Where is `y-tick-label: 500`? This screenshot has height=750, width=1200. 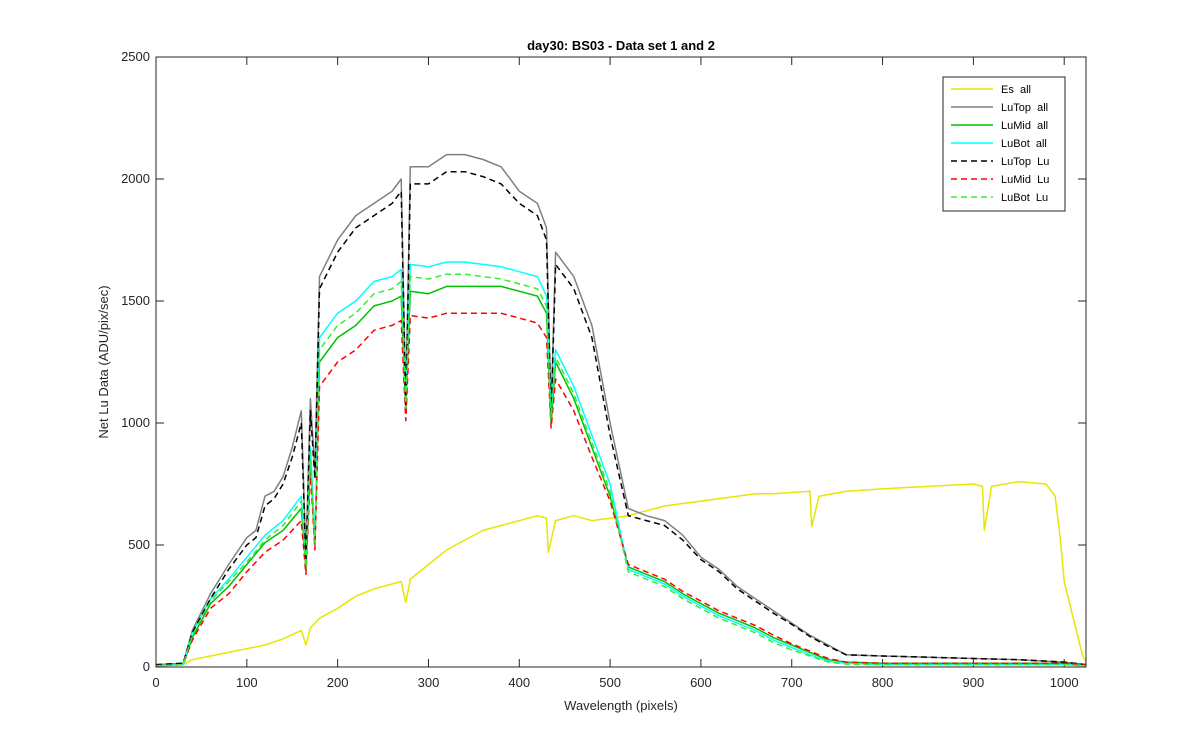
y-tick-label: 500 is located at coordinates (139, 544).